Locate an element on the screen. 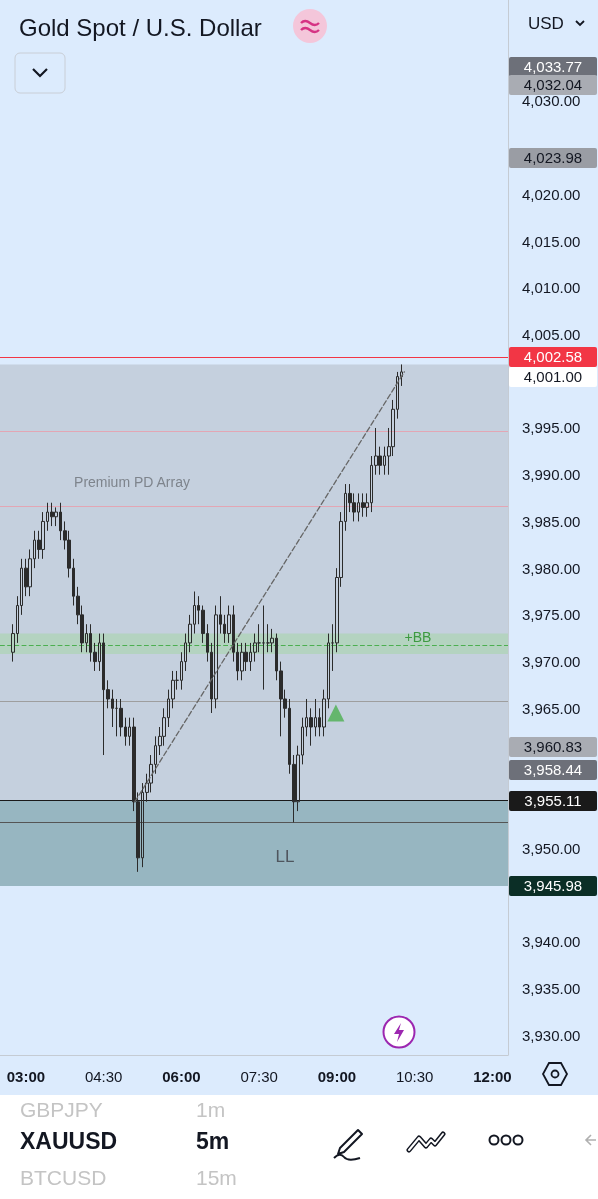 The width and height of the screenshot is (598, 1199). y-tick-label: 4,030.00 is located at coordinates (551, 101).